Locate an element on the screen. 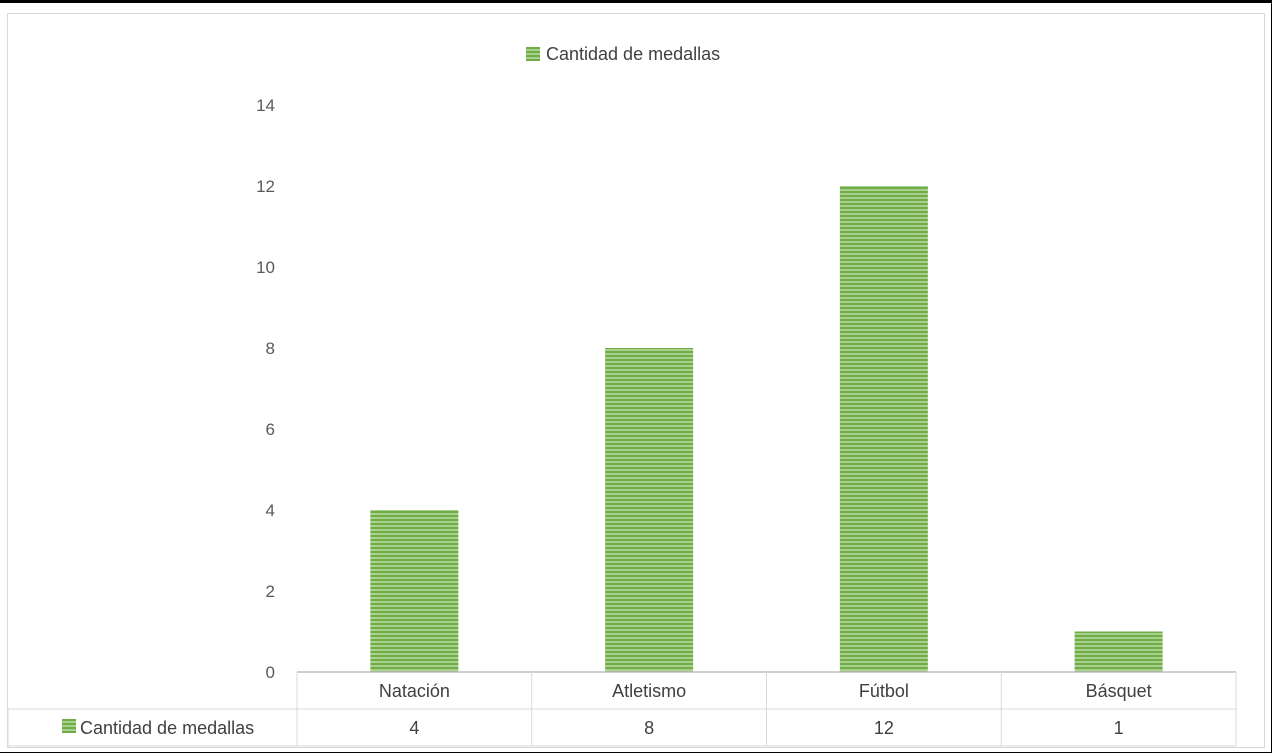 This screenshot has height=756, width=1272. x-category-label: Atletismo is located at coordinates (649, 691).